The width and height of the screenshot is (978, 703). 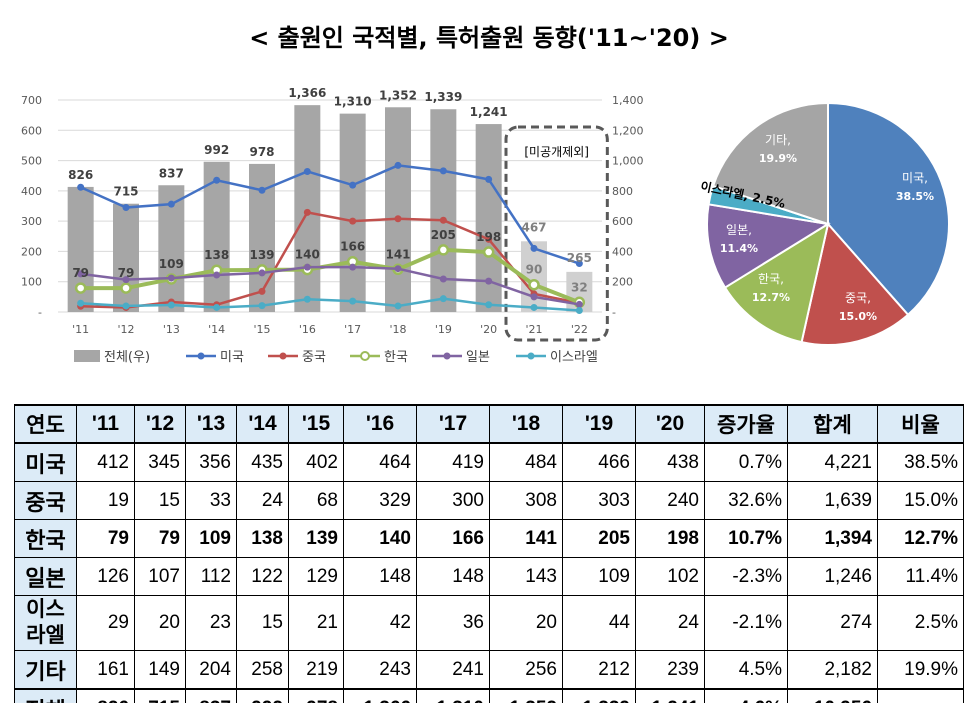 What do you see at coordinates (160, 500) in the screenshot?
I see `table-cell: 15` at bounding box center [160, 500].